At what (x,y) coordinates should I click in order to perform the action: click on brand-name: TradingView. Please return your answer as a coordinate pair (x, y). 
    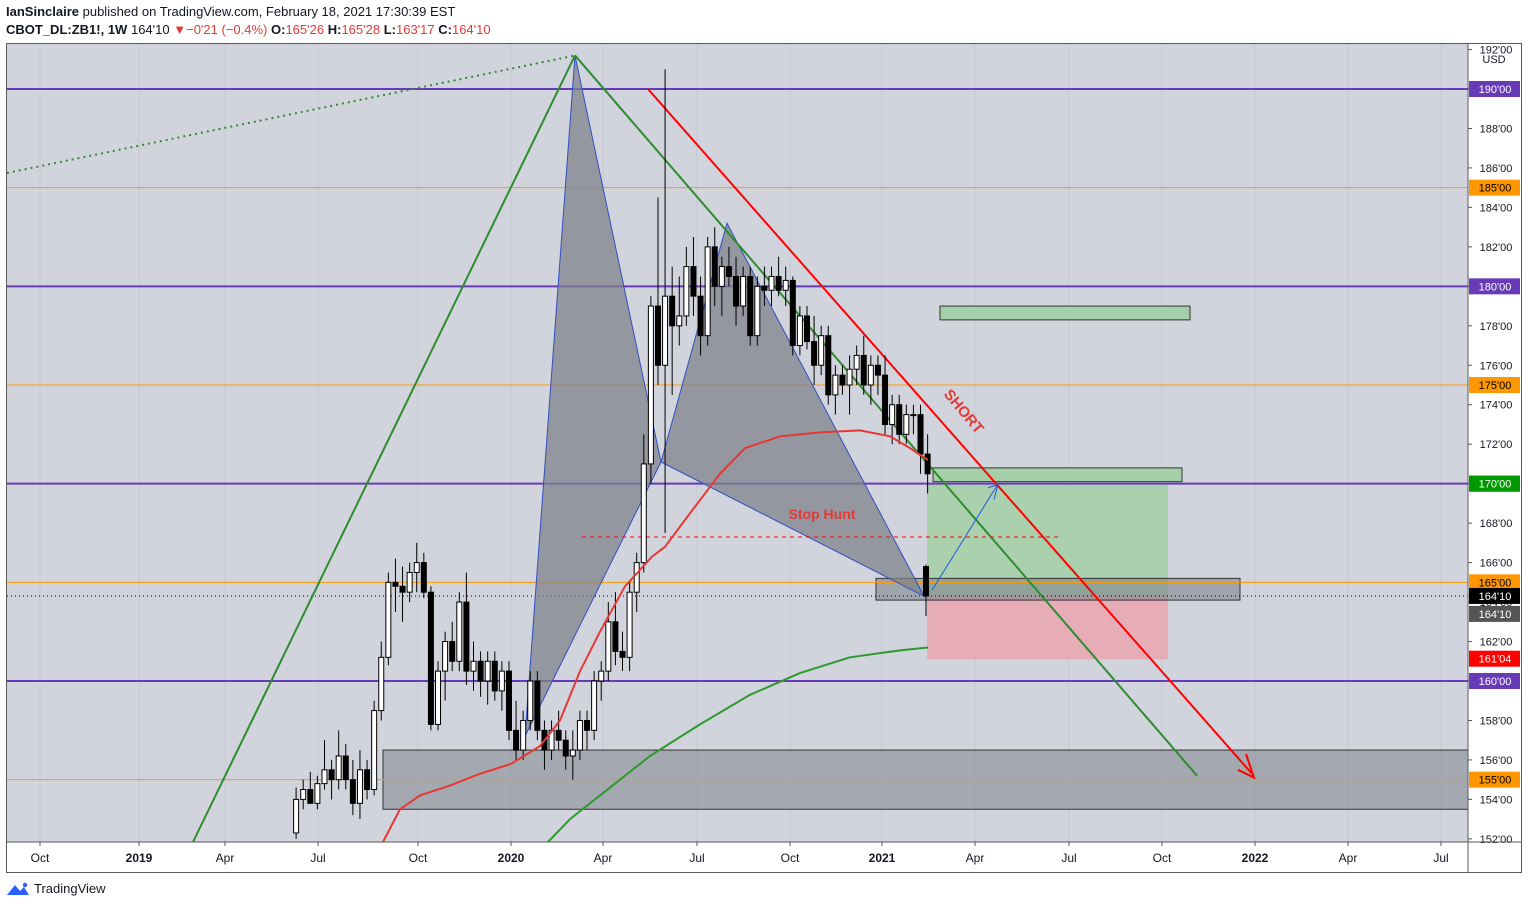
    Looking at the image, I should click on (70, 888).